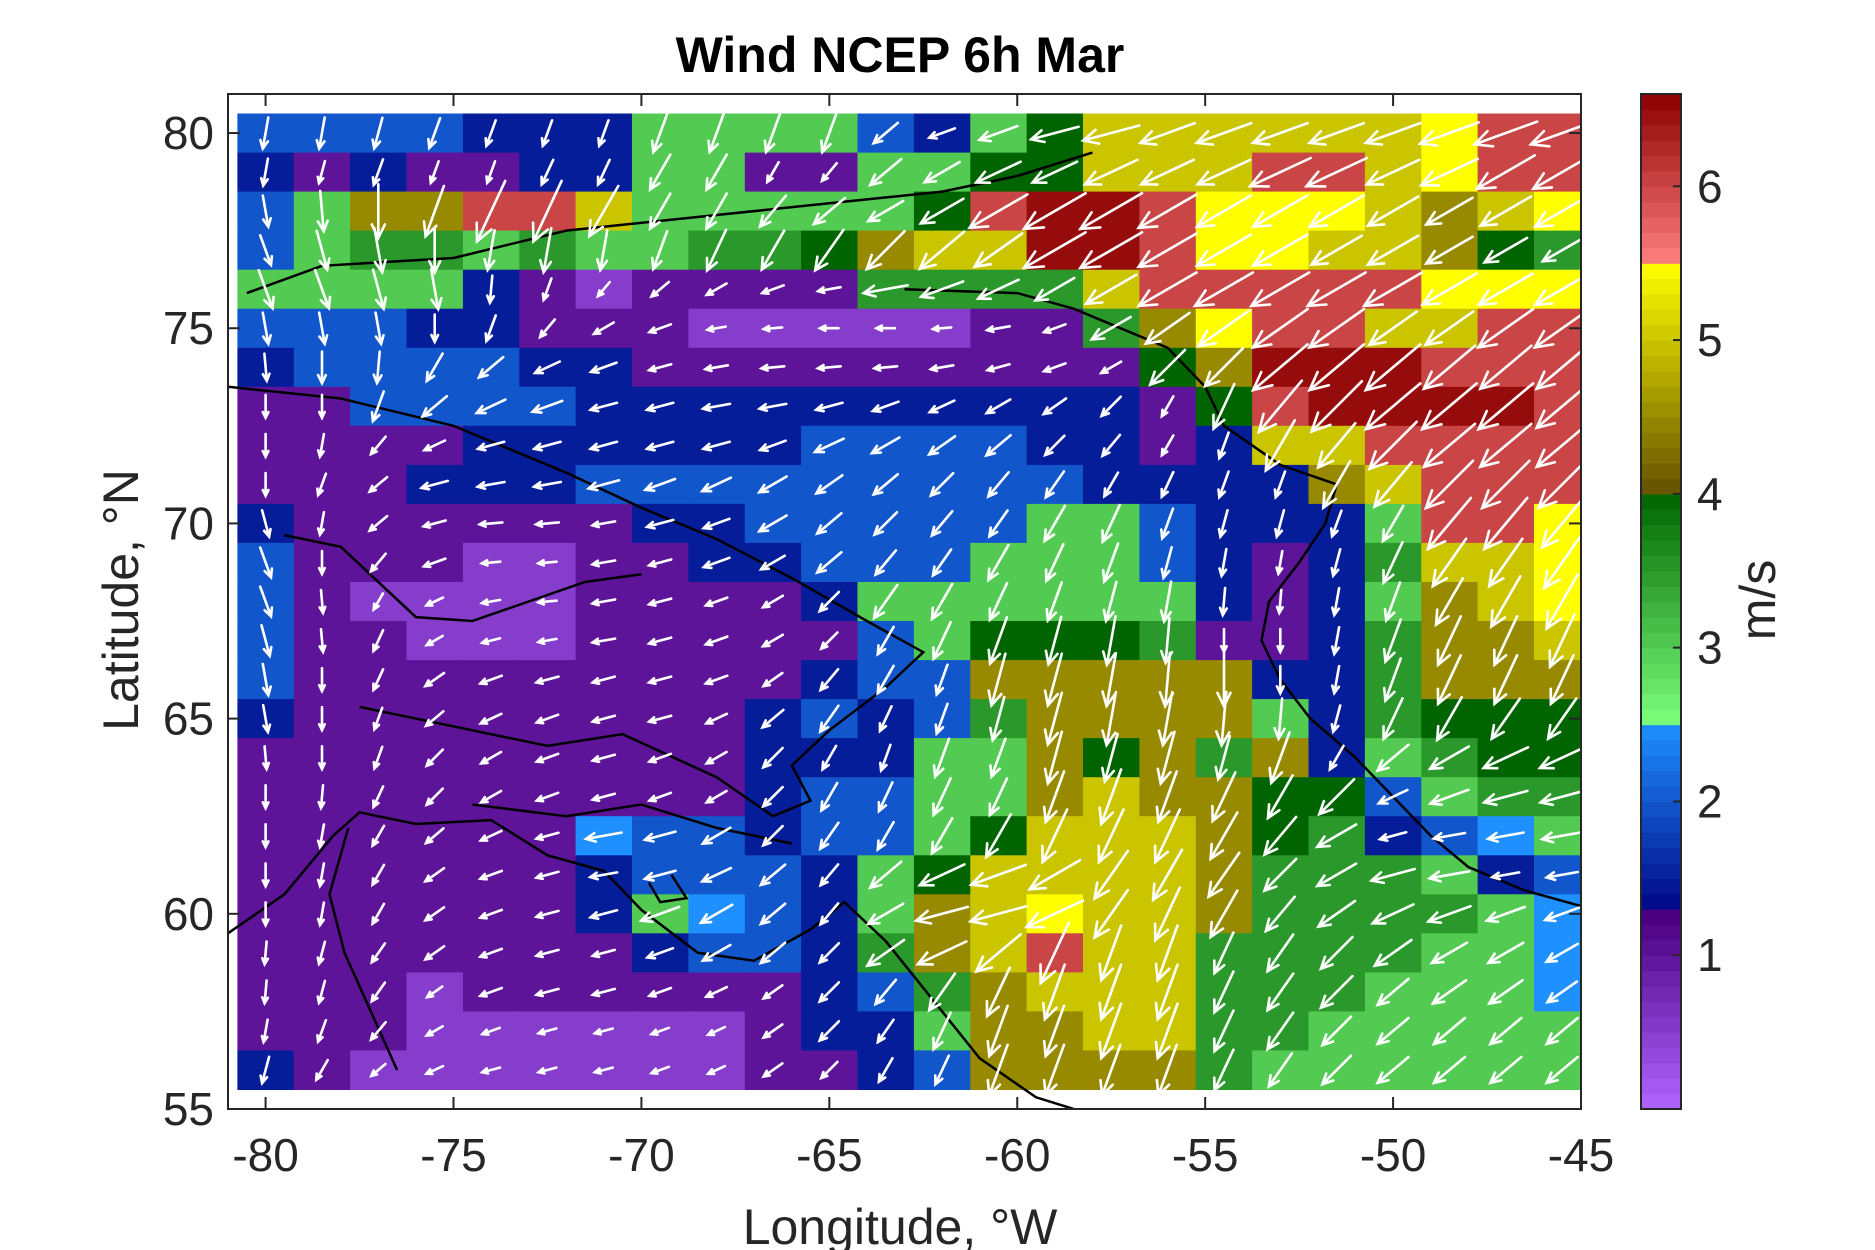  I want to click on colorbar-tick-label: 6, so click(1710, 186).